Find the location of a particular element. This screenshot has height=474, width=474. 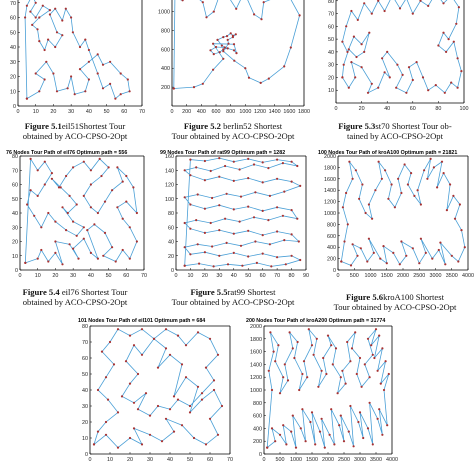

y-tick-label: 140 is located at coordinates (169, 171).